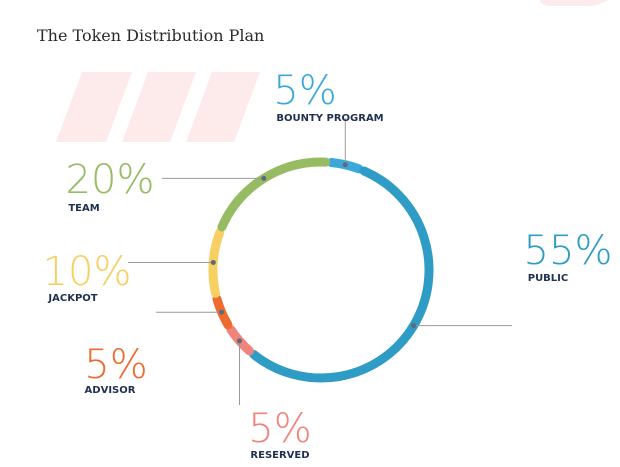  I want to click on leader-dot-team, so click(264, 178).